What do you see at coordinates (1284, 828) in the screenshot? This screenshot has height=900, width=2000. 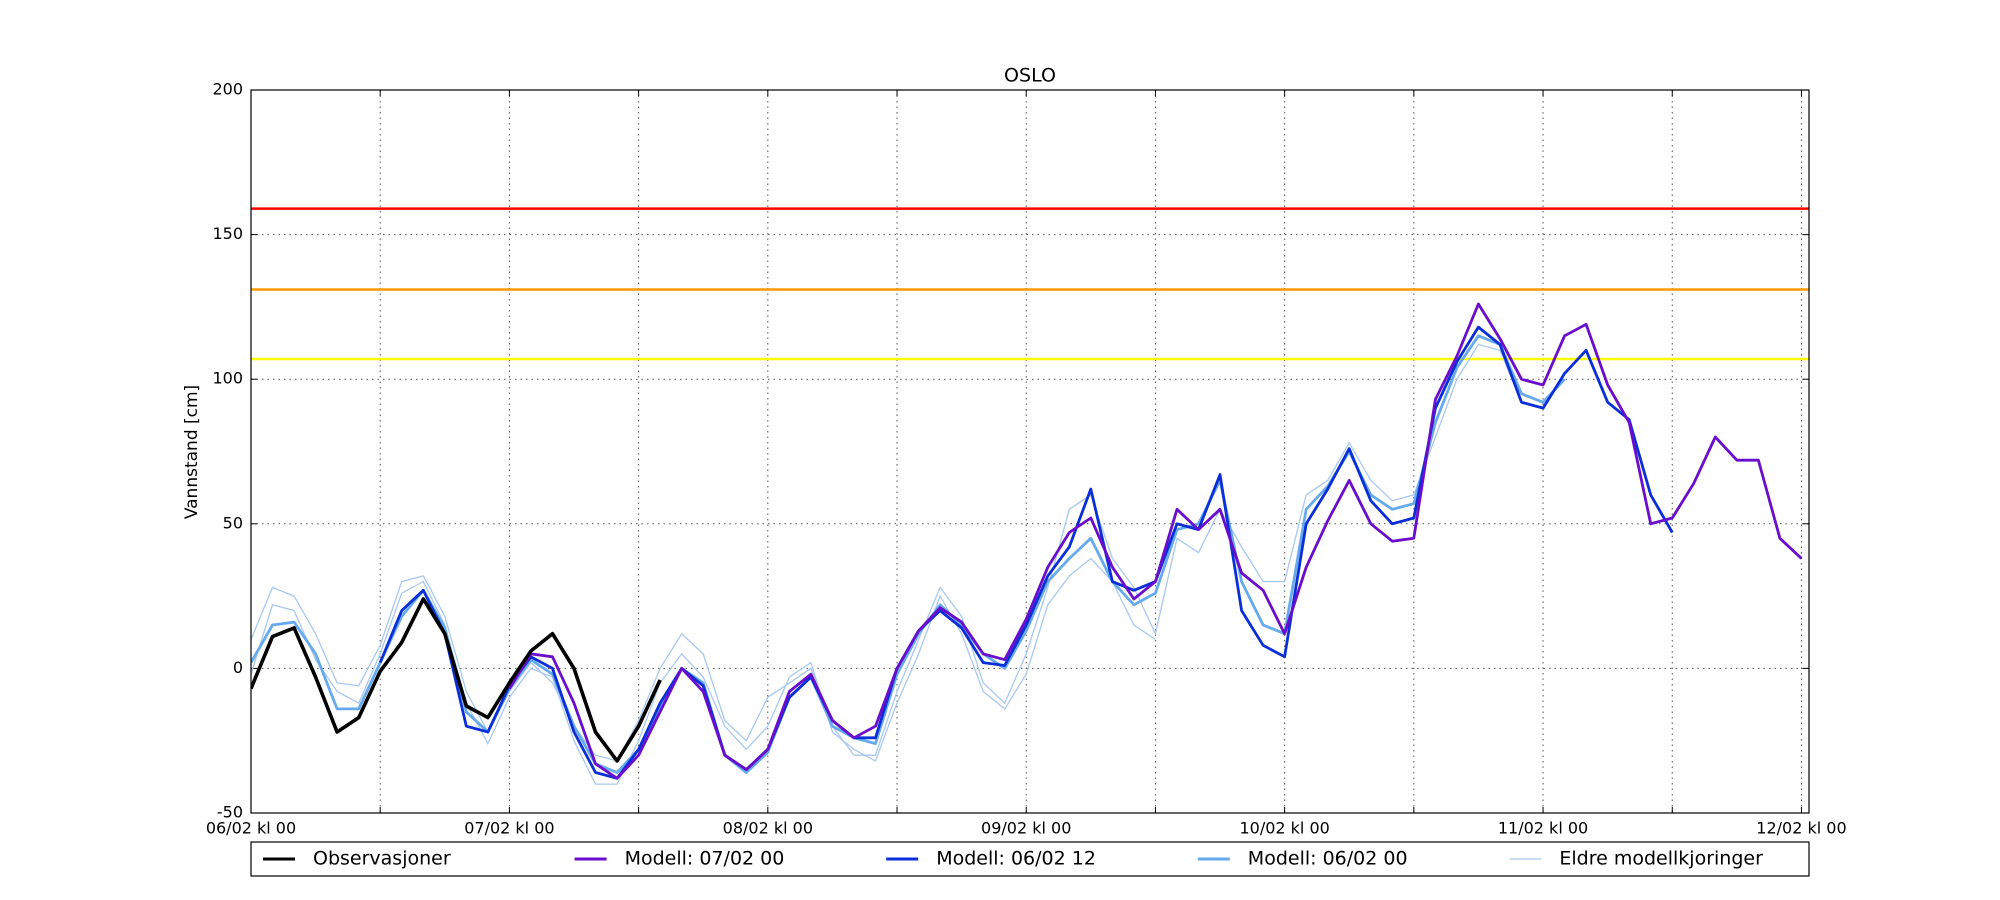 I see `x-tick-label: 10/02 kl 00` at bounding box center [1284, 828].